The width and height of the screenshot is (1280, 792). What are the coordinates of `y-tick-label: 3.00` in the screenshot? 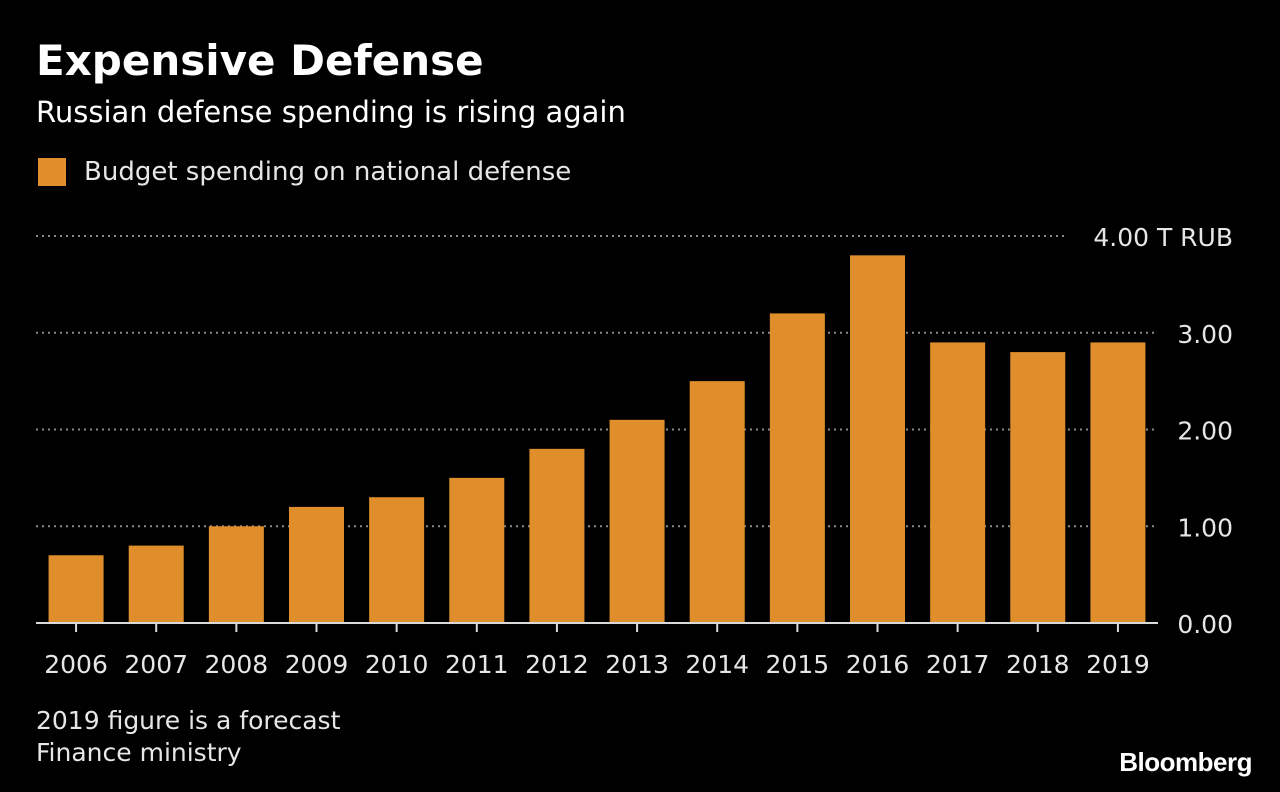 It's located at (1205, 334).